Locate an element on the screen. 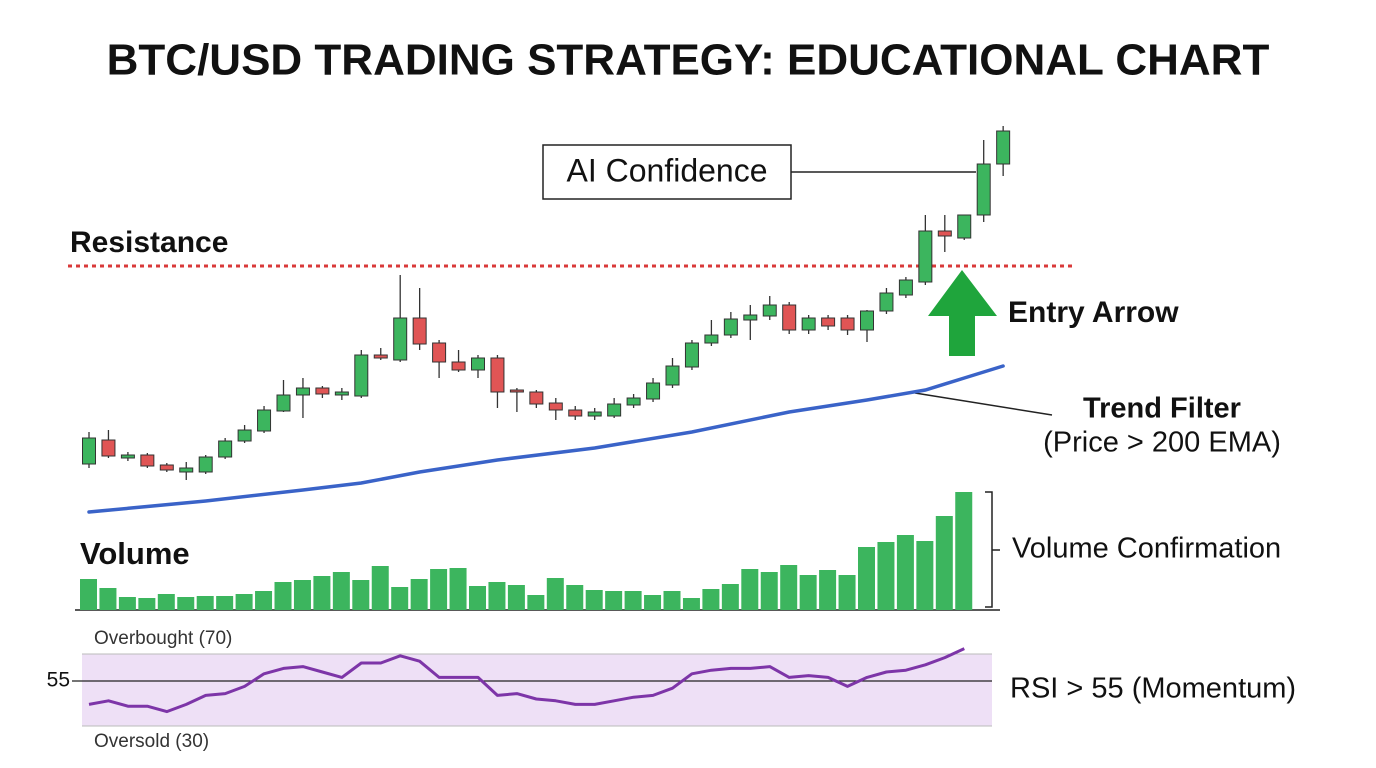 Image resolution: width=1376 pixels, height=768 pixels. trend-pointer is located at coordinates (983, 404).